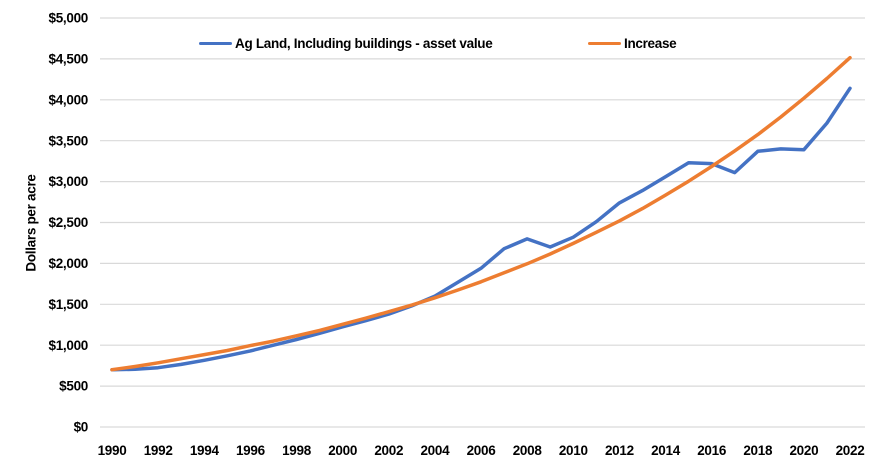 Image resolution: width=882 pixels, height=470 pixels. Describe the element at coordinates (297, 450) in the screenshot. I see `x-tick-label: 1998` at that location.